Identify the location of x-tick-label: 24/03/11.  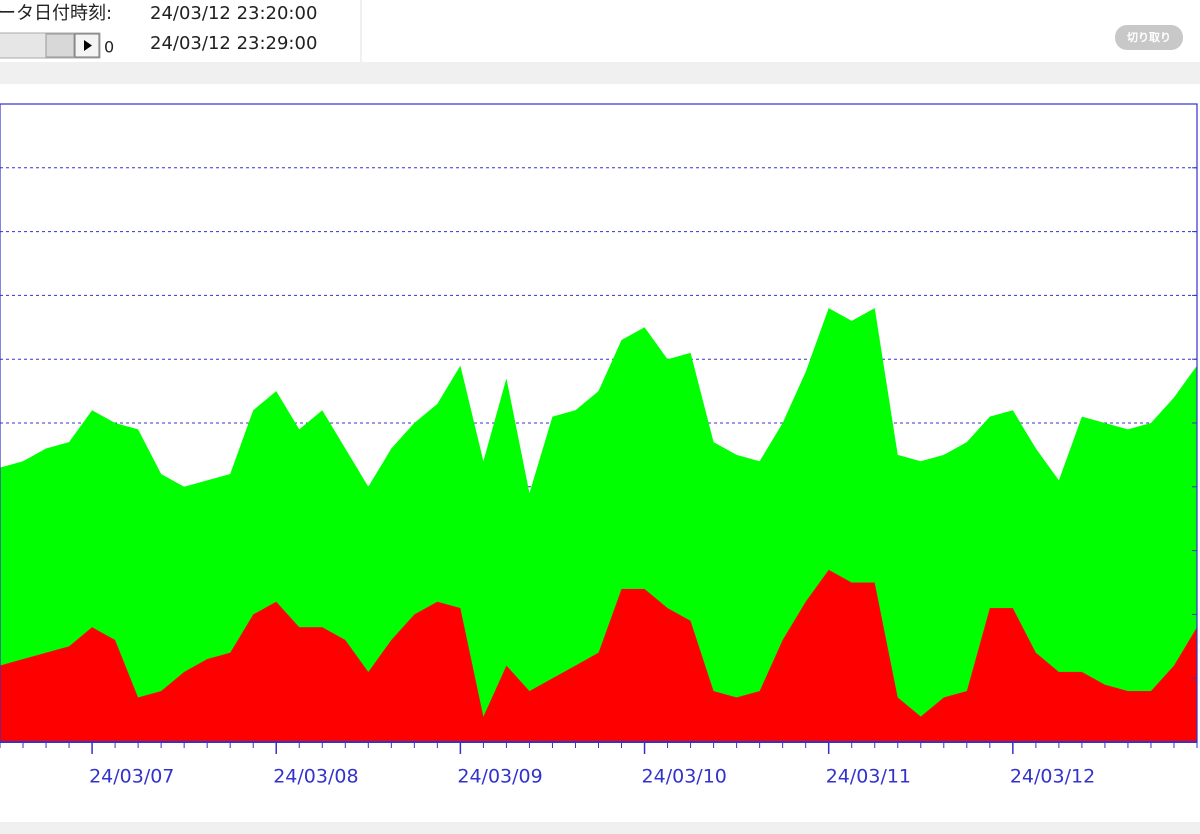
(868, 777).